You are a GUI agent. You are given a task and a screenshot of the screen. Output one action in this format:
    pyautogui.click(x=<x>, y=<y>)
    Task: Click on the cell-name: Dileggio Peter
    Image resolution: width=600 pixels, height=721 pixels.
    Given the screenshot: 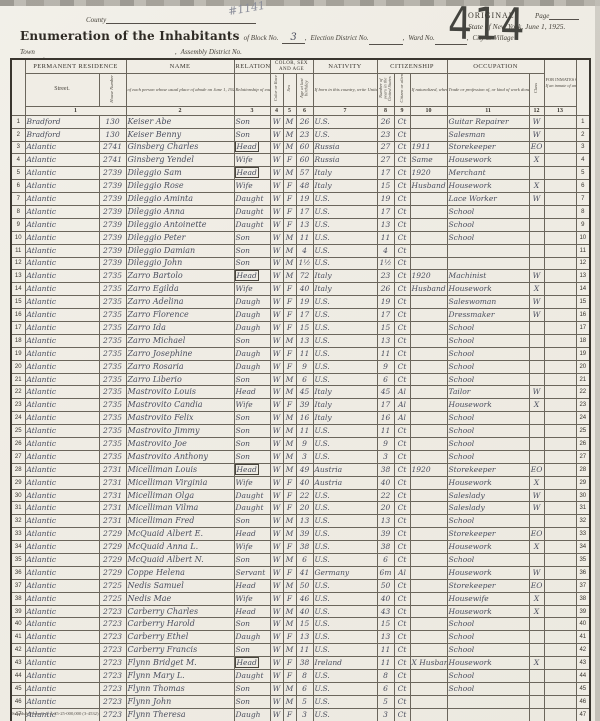 What is the action you would take?
    pyautogui.click(x=180, y=237)
    